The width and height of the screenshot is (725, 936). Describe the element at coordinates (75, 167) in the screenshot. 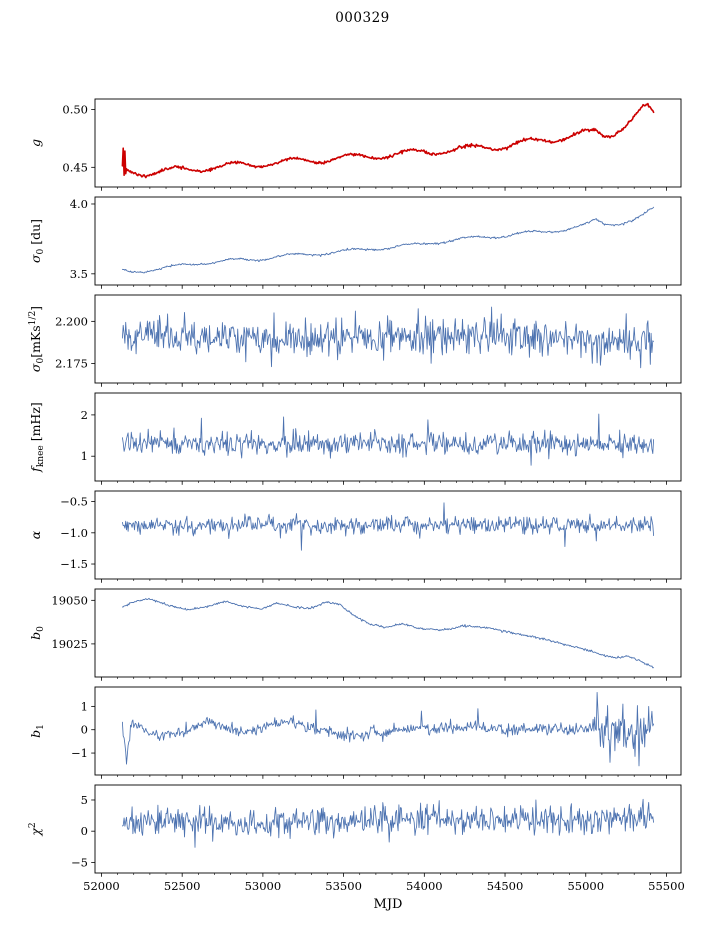

I see `y-tick-label: 0.45` at that location.